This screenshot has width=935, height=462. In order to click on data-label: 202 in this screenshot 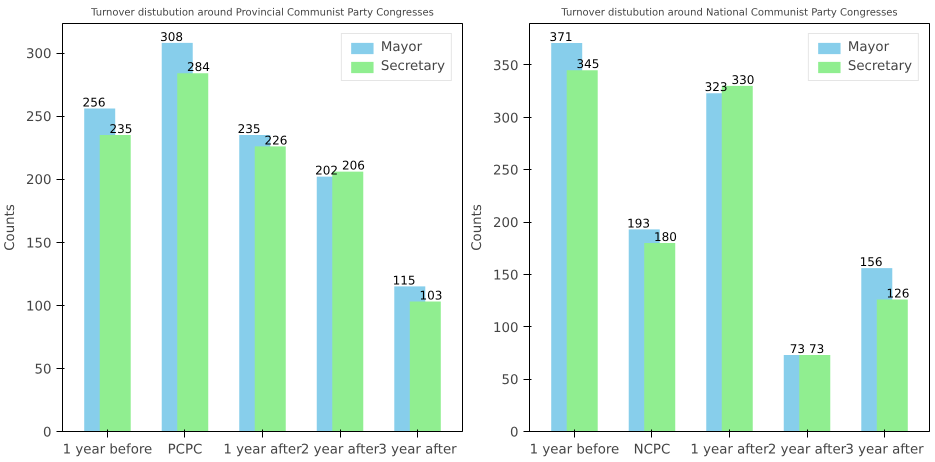, I will do `click(326, 171)`.